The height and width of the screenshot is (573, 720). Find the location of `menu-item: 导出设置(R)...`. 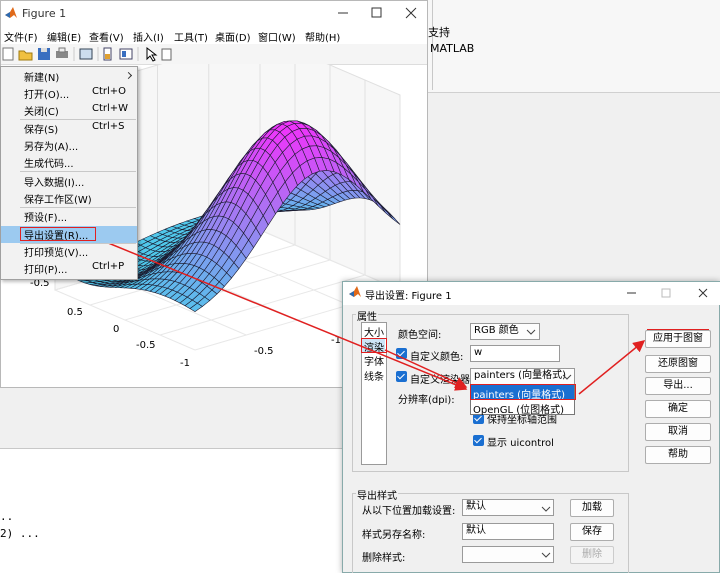

menu-item: 导出设置(R)... is located at coordinates (56, 236).